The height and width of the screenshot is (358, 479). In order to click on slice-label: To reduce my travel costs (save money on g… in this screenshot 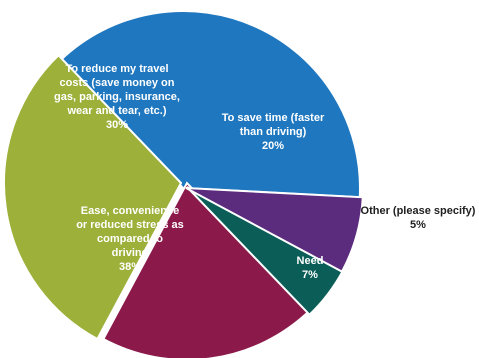, I will do `click(117, 97)`.